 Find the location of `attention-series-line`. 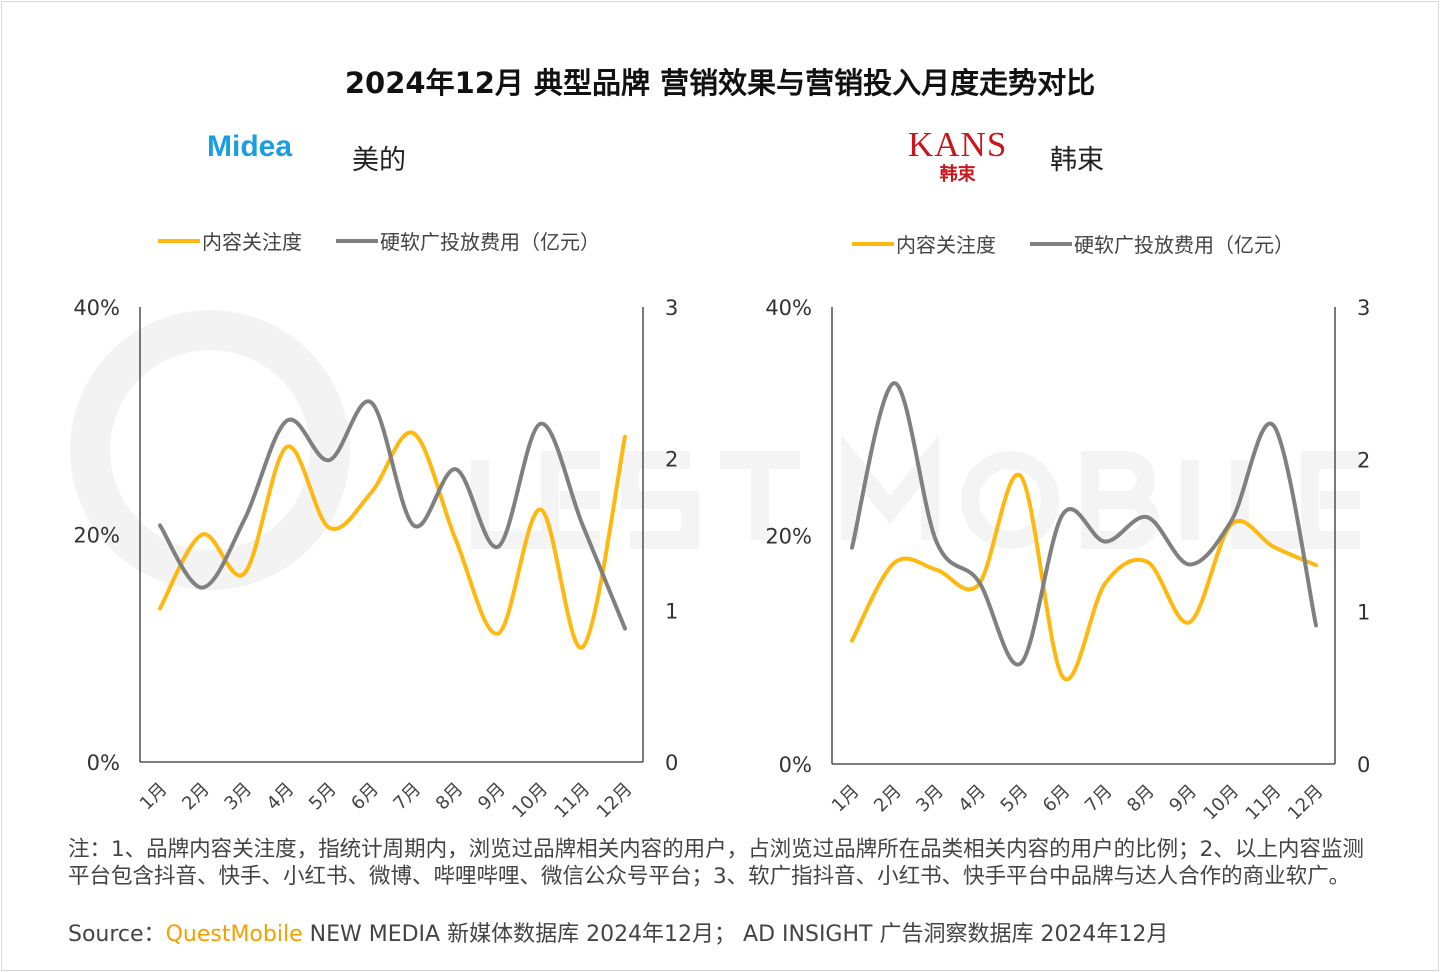

attention-series-line is located at coordinates (1084, 577).